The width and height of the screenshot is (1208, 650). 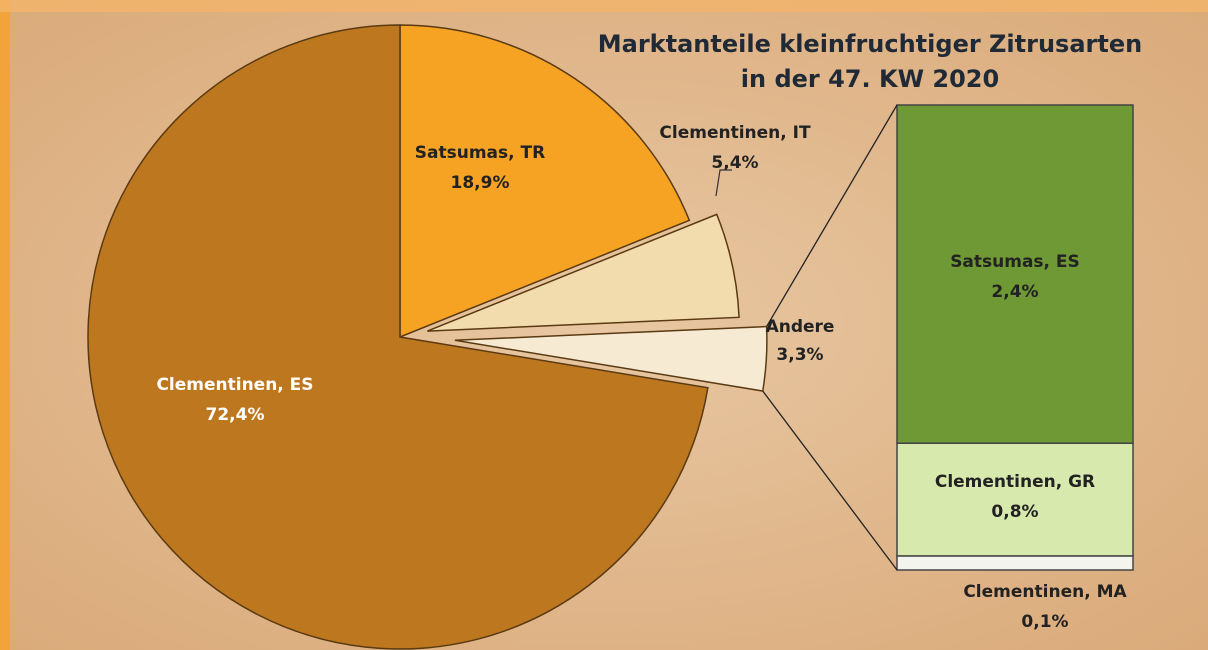 What do you see at coordinates (734, 163) in the screenshot?
I see `slice-value-label: 5,4%` at bounding box center [734, 163].